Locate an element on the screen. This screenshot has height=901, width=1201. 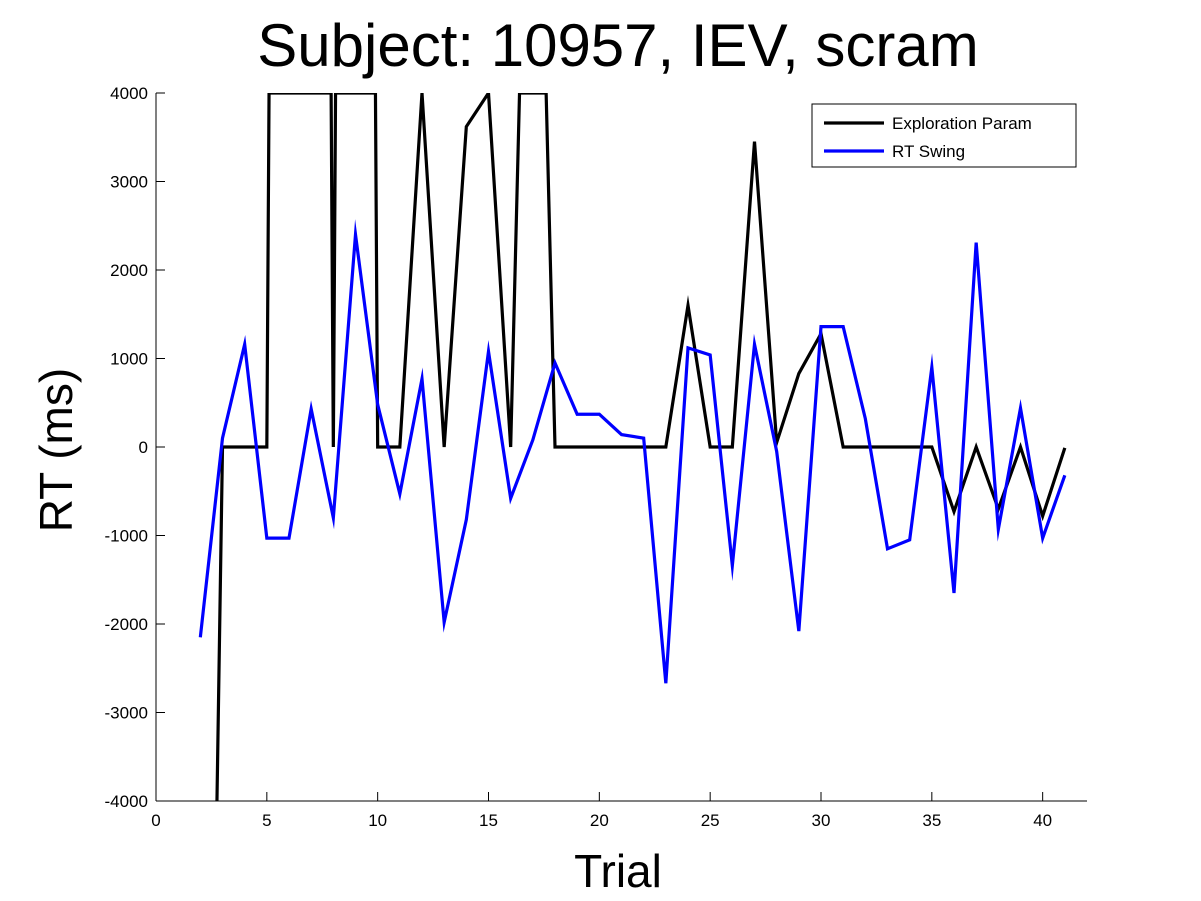
x-tick-label: 20 is located at coordinates (599, 820).